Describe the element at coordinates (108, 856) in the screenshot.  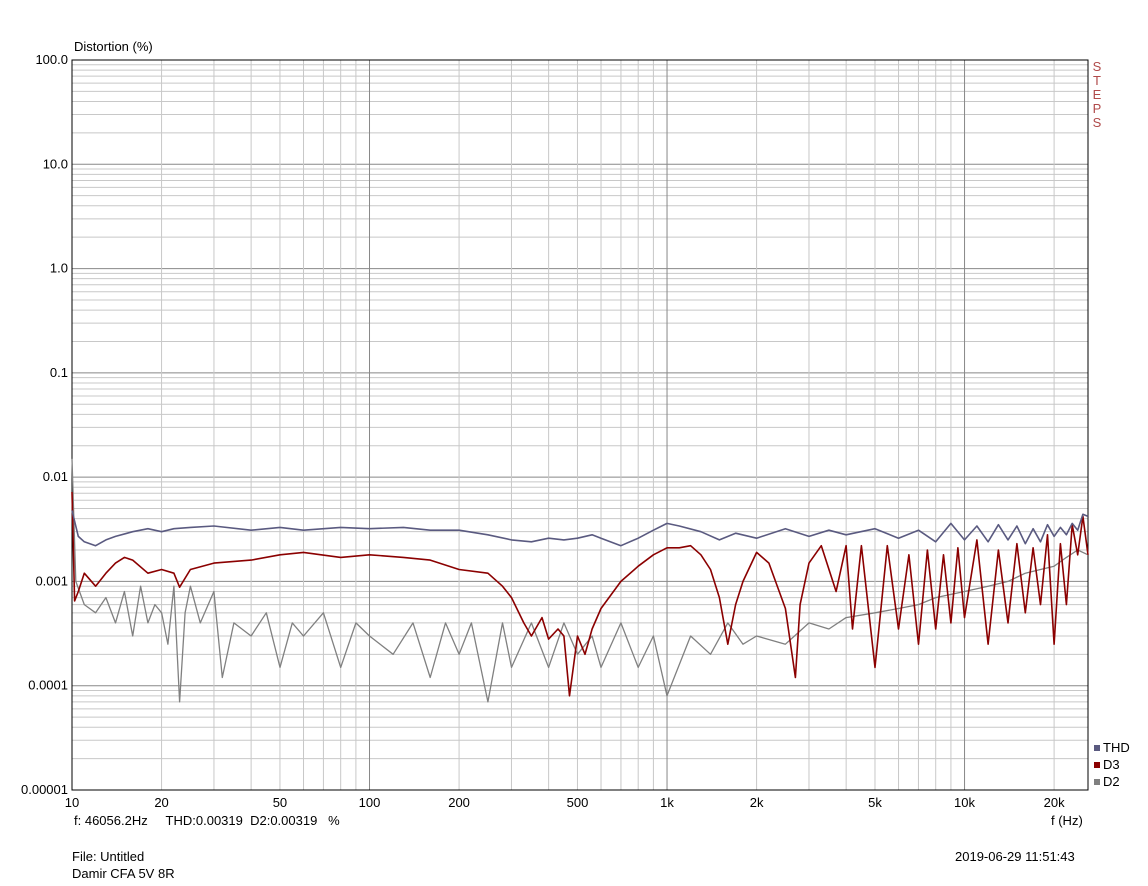
I see `file-name: File: Untitled` at that location.